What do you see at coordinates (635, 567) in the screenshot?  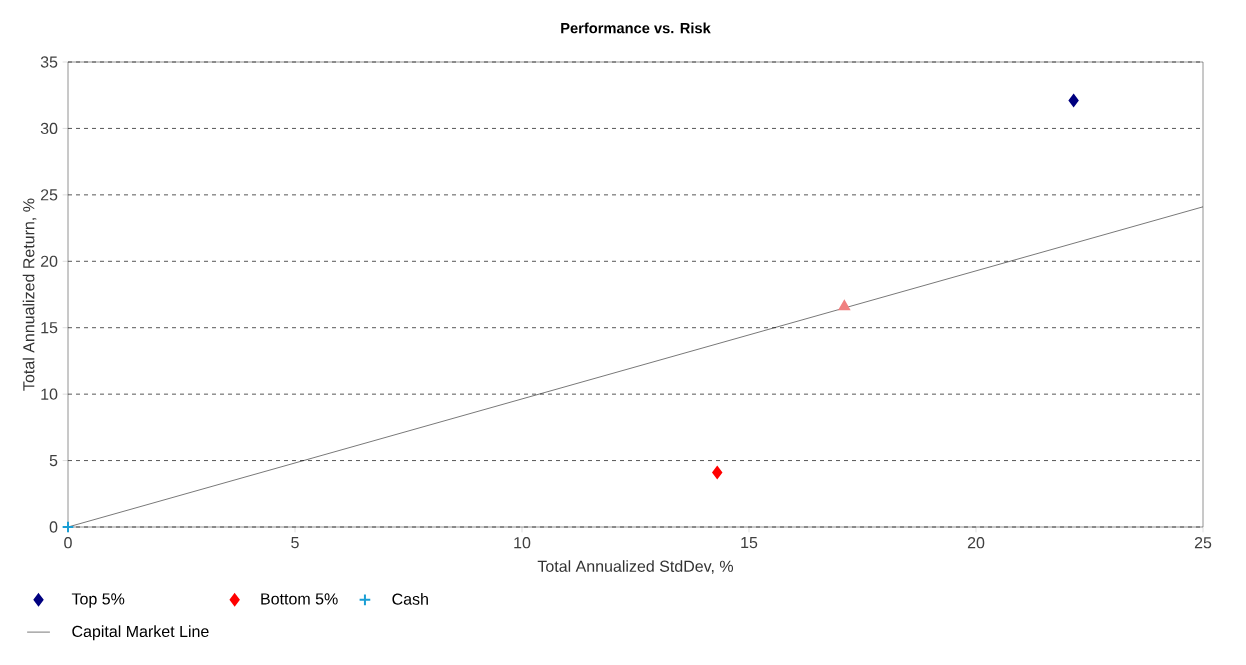 I see `x-axis-title: Total Annualized StdDev, %` at bounding box center [635, 567].